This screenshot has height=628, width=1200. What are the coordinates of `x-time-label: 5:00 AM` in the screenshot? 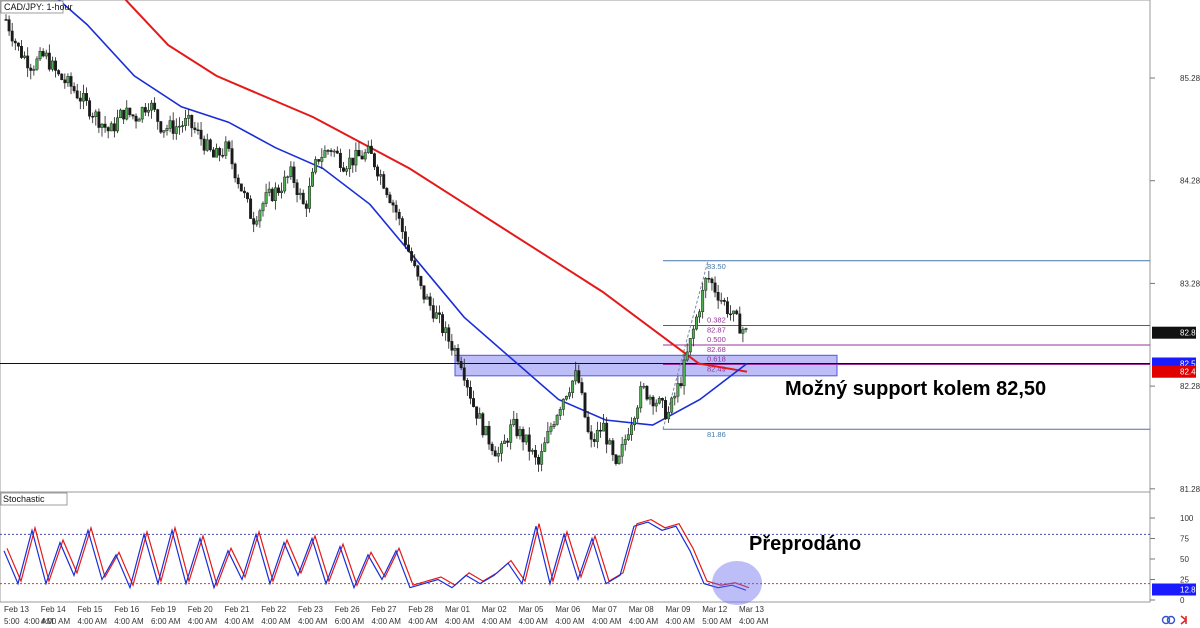 It's located at (717, 621).